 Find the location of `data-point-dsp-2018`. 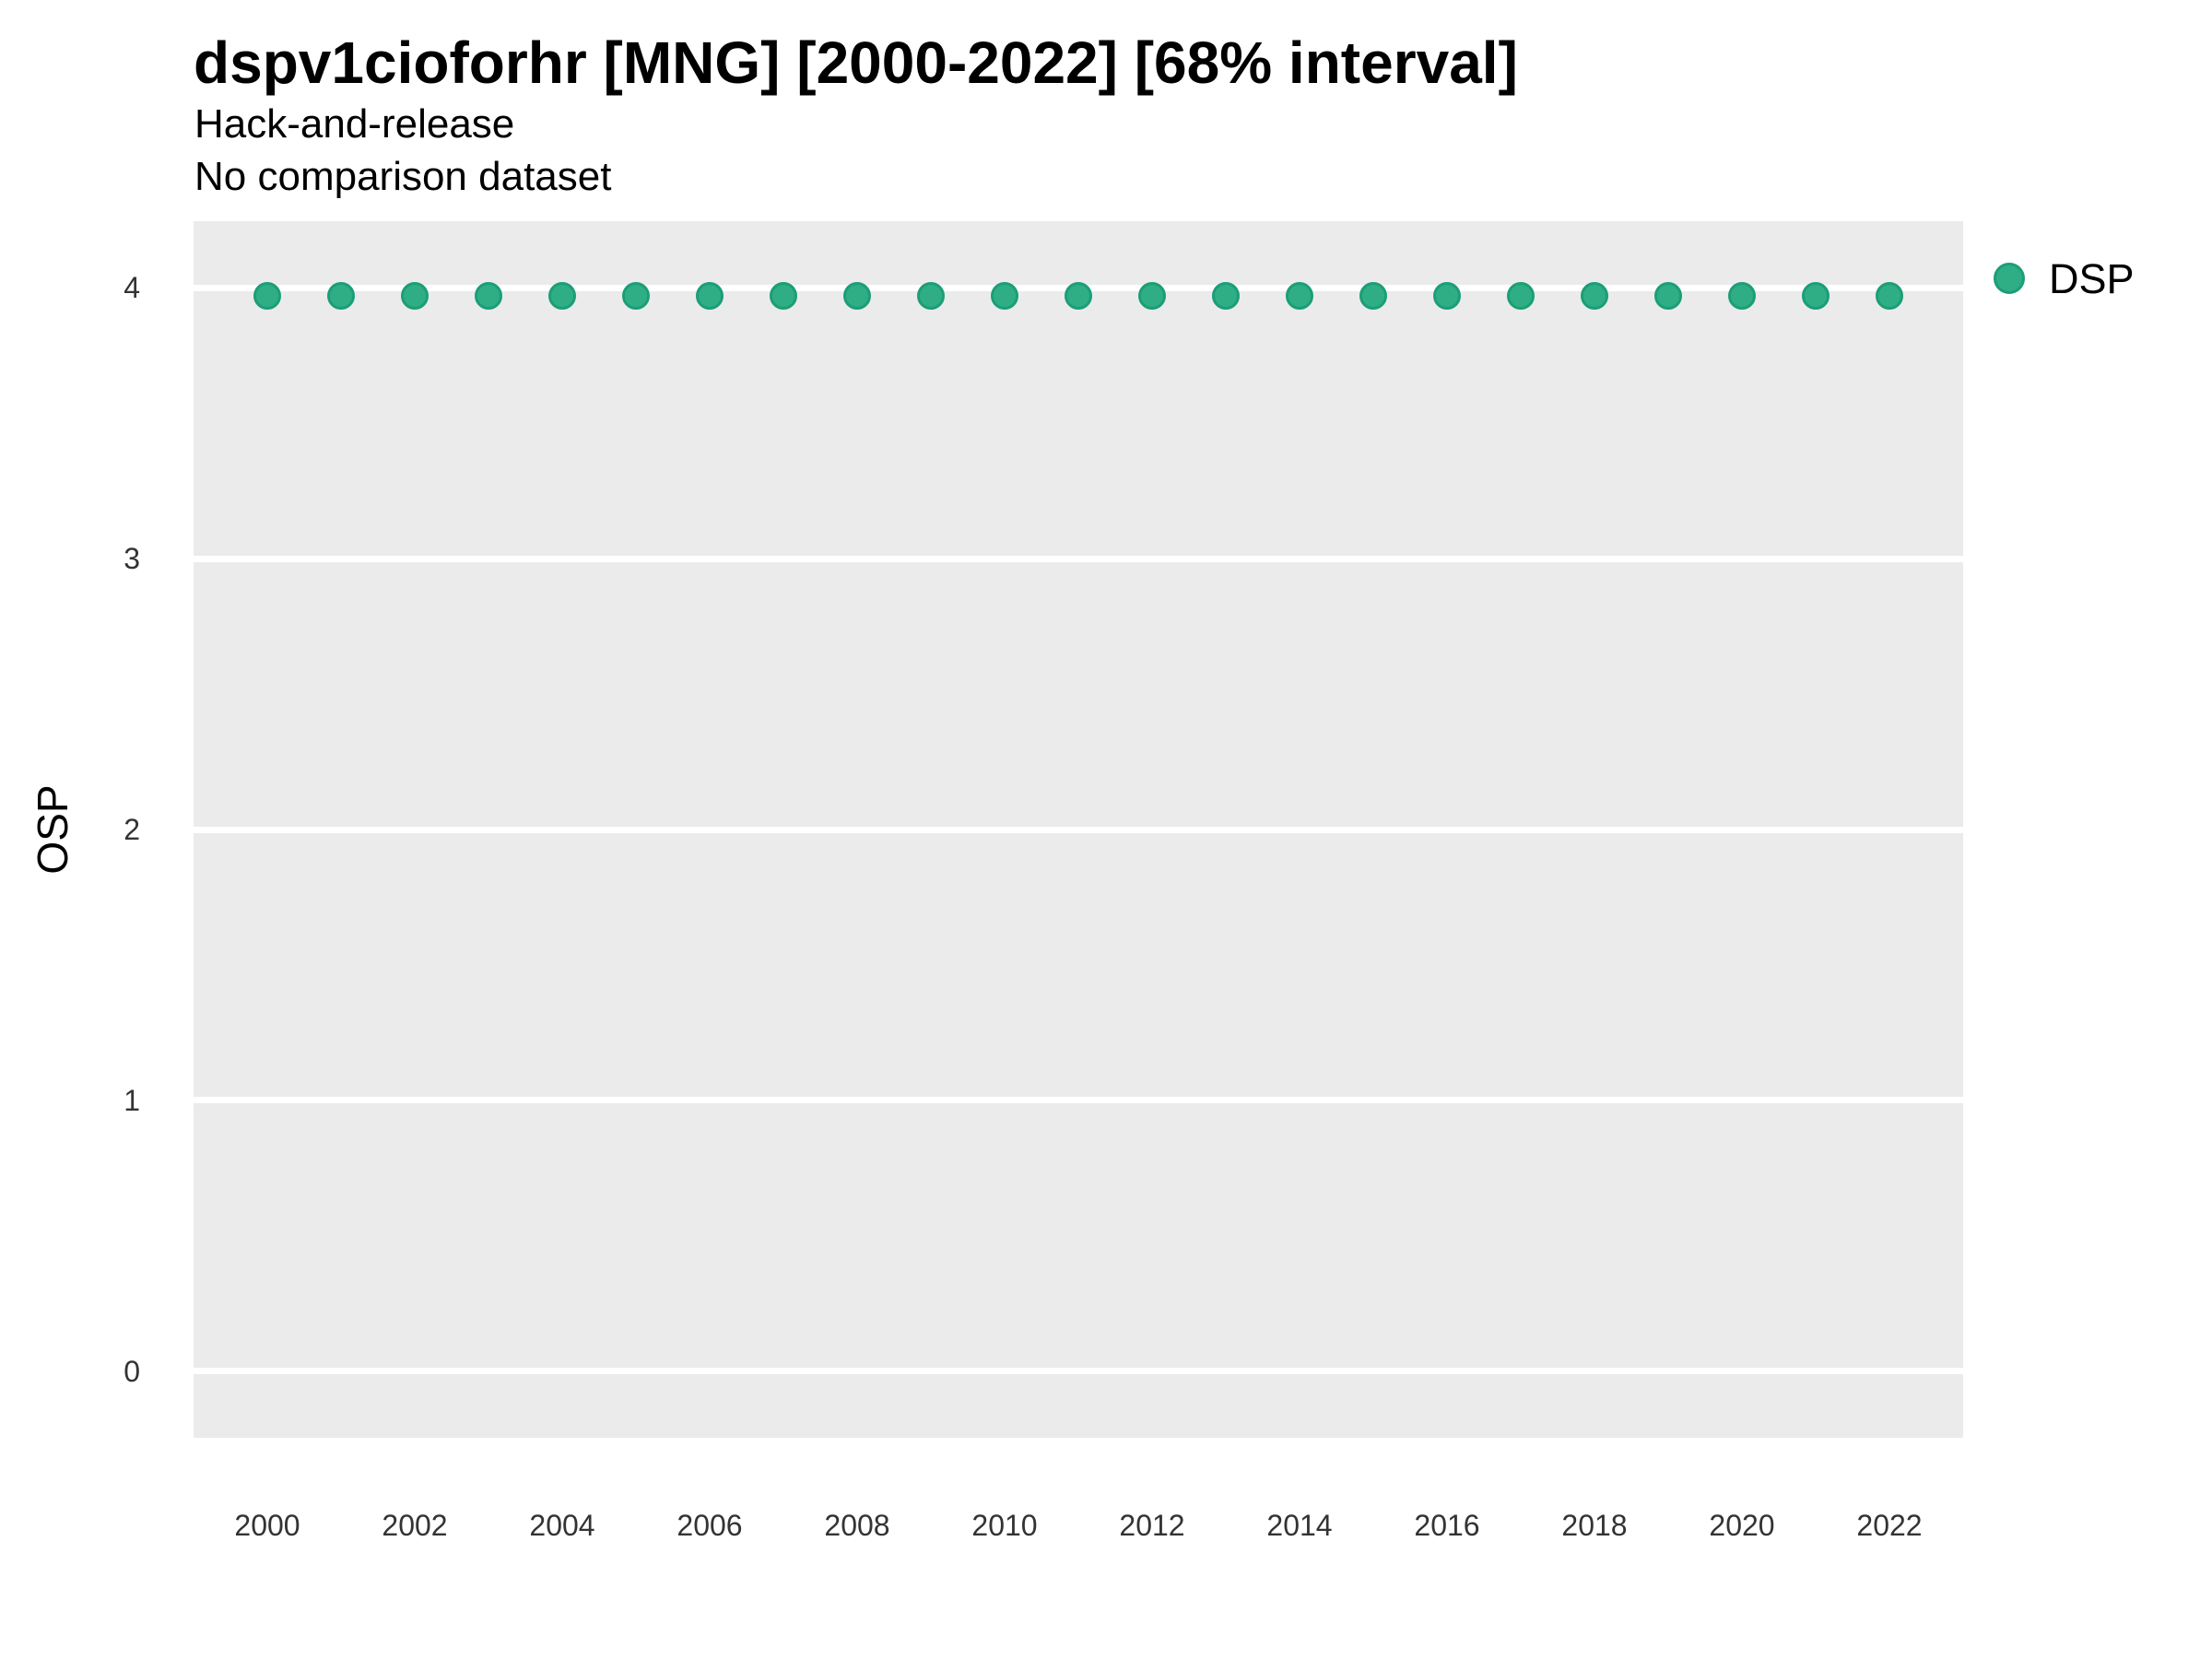

data-point-dsp-2018 is located at coordinates (1594, 295).